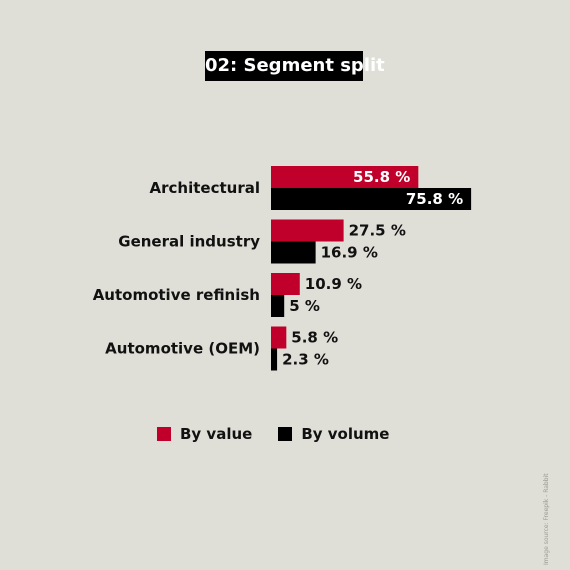  What do you see at coordinates (176, 295) in the screenshot?
I see `category-label-automotive-refinish: Automotive refinish` at bounding box center [176, 295].